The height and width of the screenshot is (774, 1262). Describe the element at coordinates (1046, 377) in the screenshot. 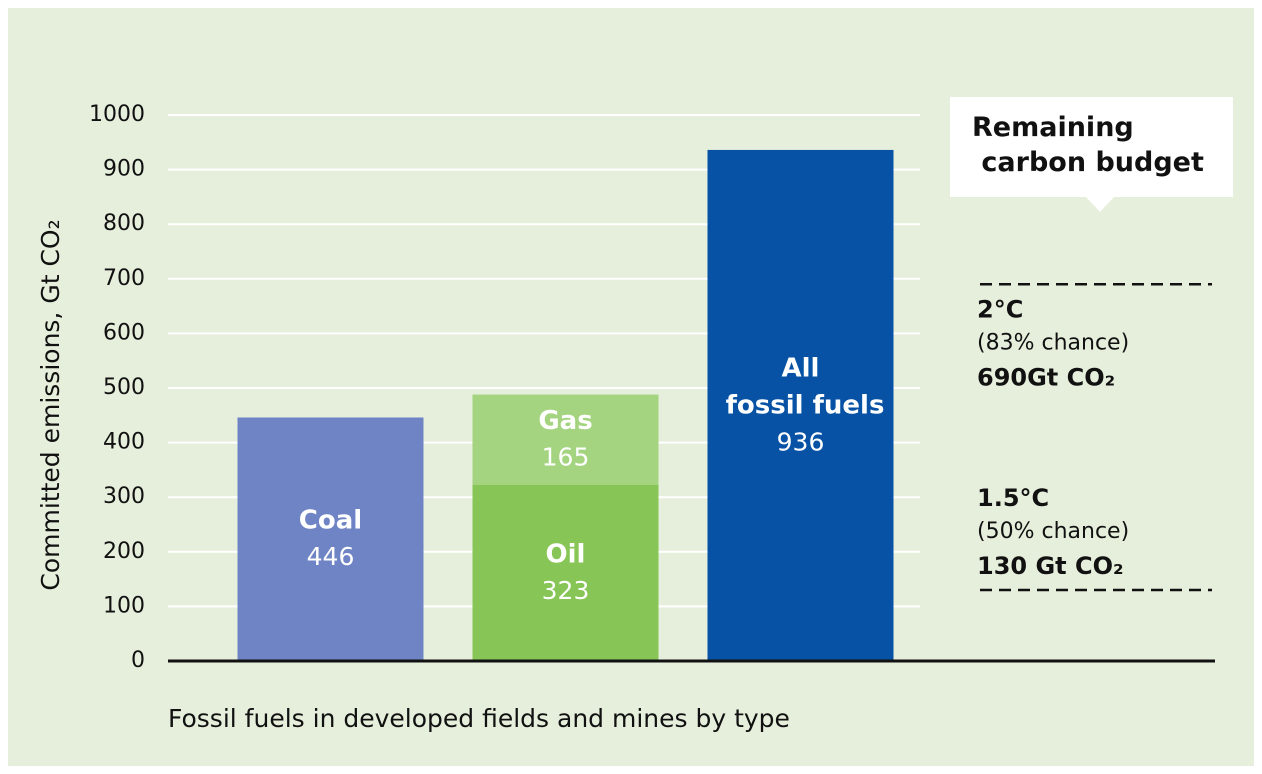

I see `reference-budget: 690Gt CO₂` at that location.